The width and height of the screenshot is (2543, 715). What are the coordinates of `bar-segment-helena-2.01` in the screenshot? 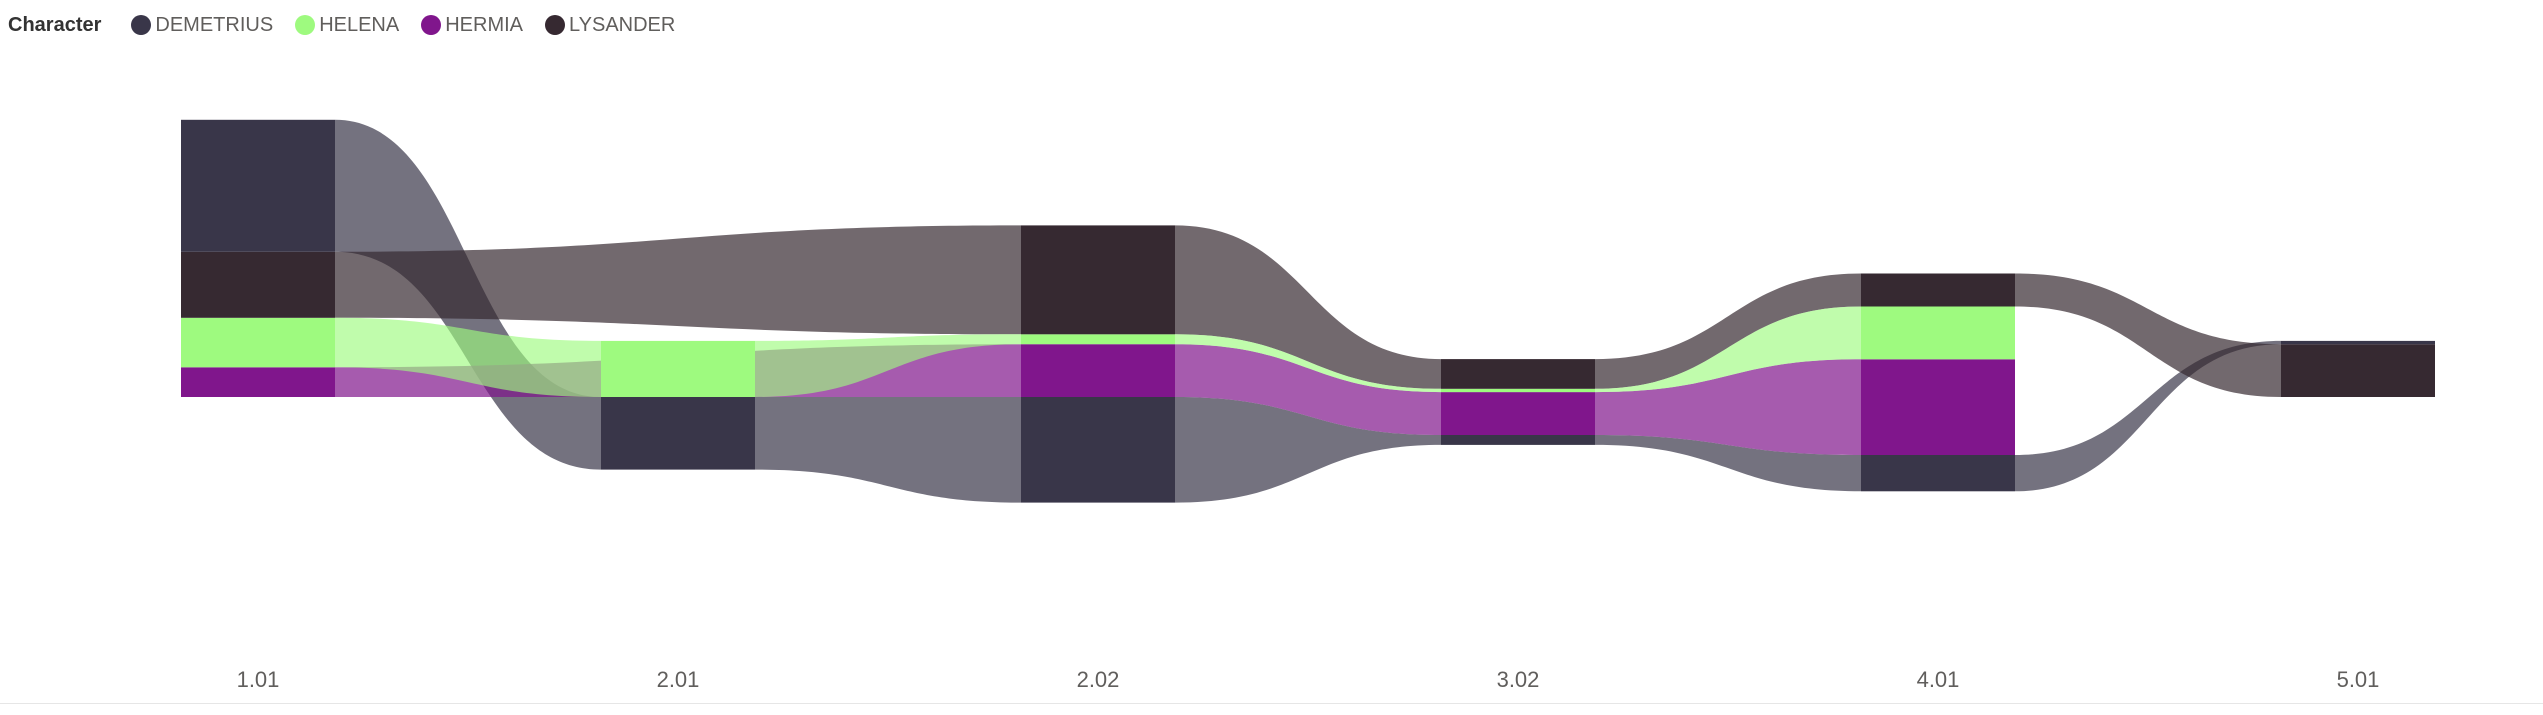 It's located at (678, 368).